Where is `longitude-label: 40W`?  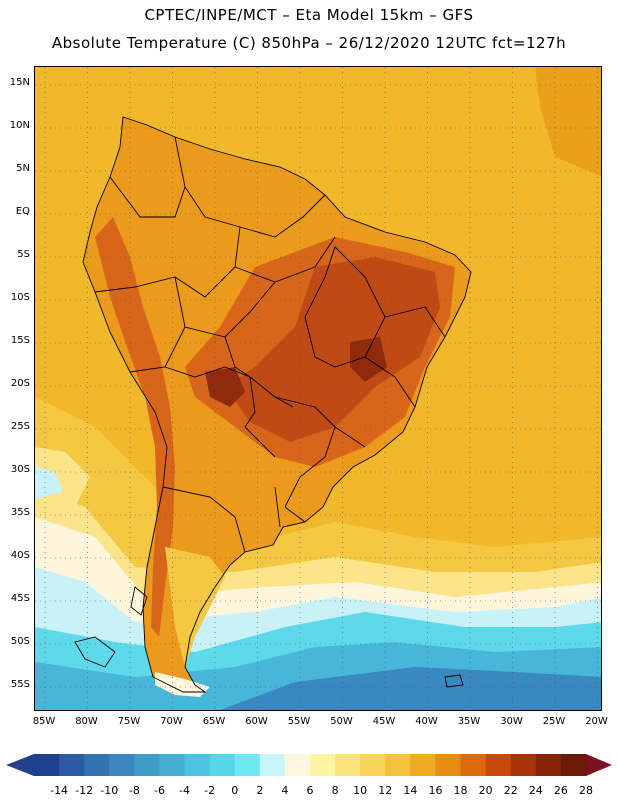 longitude-label: 40W is located at coordinates (426, 721).